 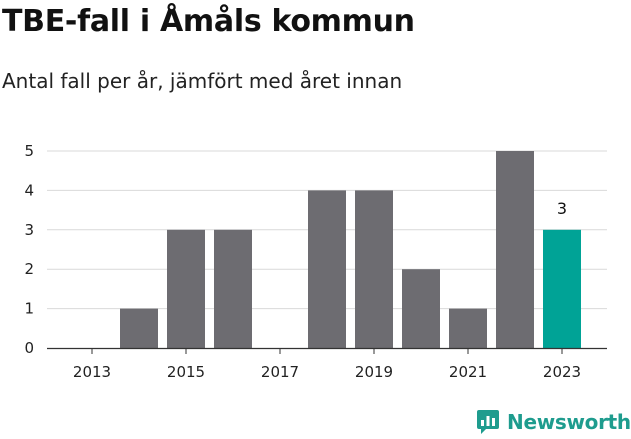 I want to click on bar-2018, so click(x=327, y=269).